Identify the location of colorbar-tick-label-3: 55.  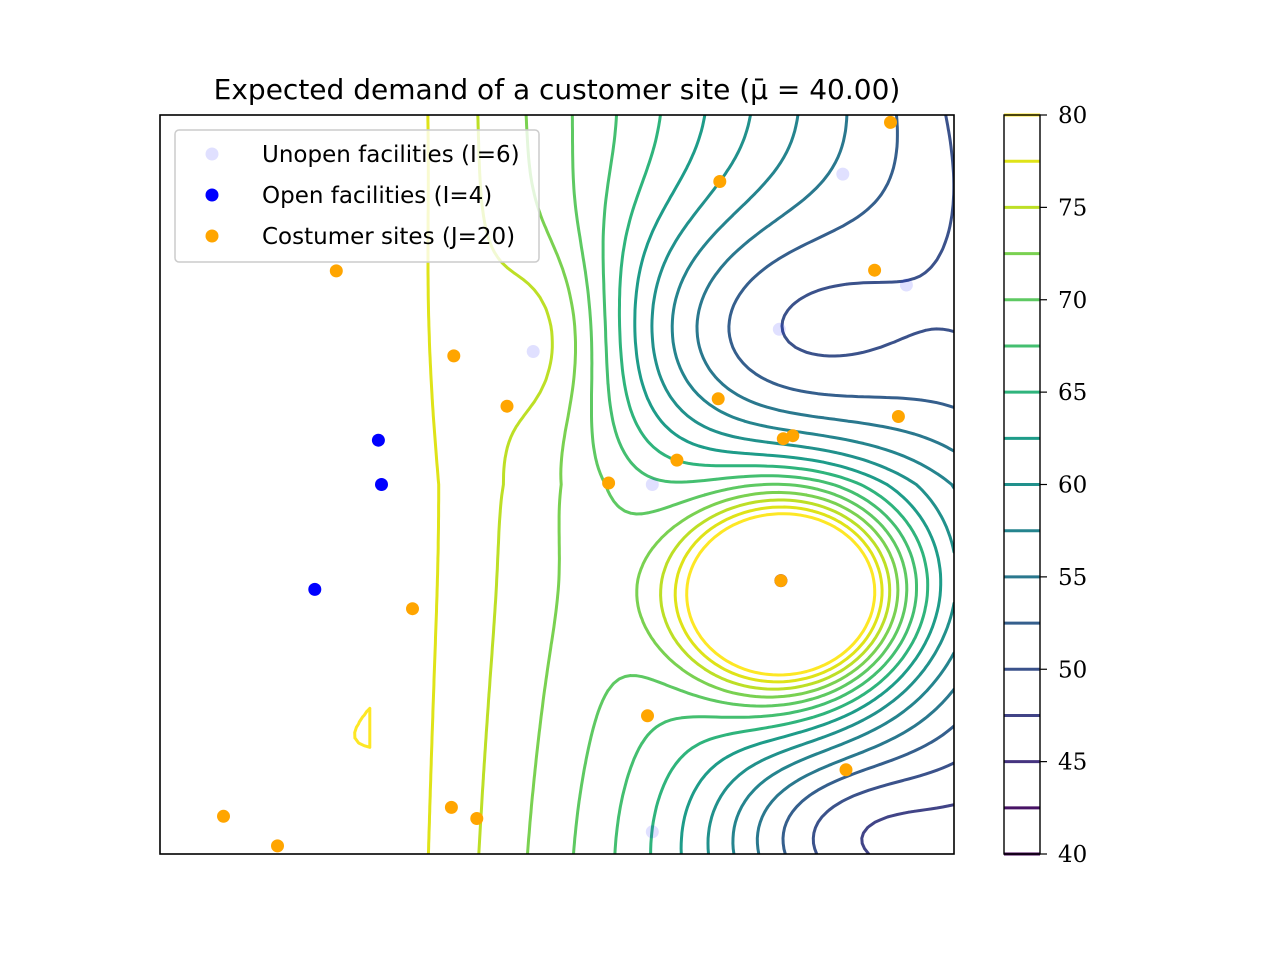
(1072, 578).